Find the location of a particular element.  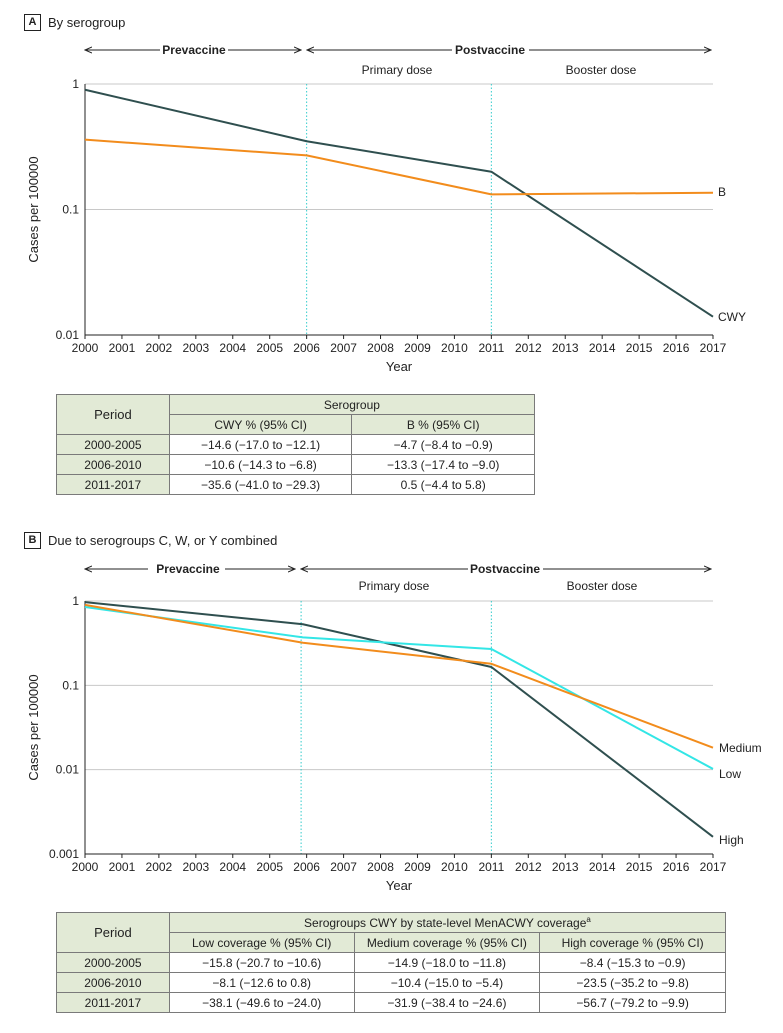

panel-a-title: By serogroup is located at coordinates (87, 22).